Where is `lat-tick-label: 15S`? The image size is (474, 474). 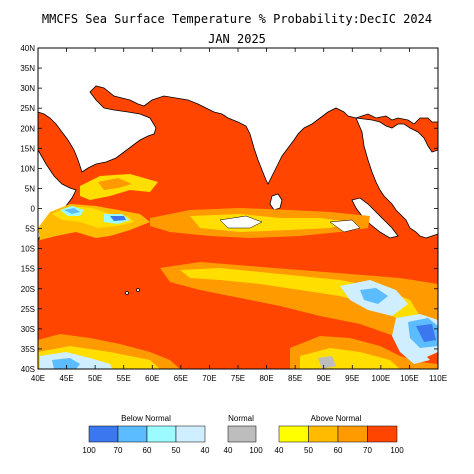 lat-tick-label: 15S is located at coordinates (28, 269).